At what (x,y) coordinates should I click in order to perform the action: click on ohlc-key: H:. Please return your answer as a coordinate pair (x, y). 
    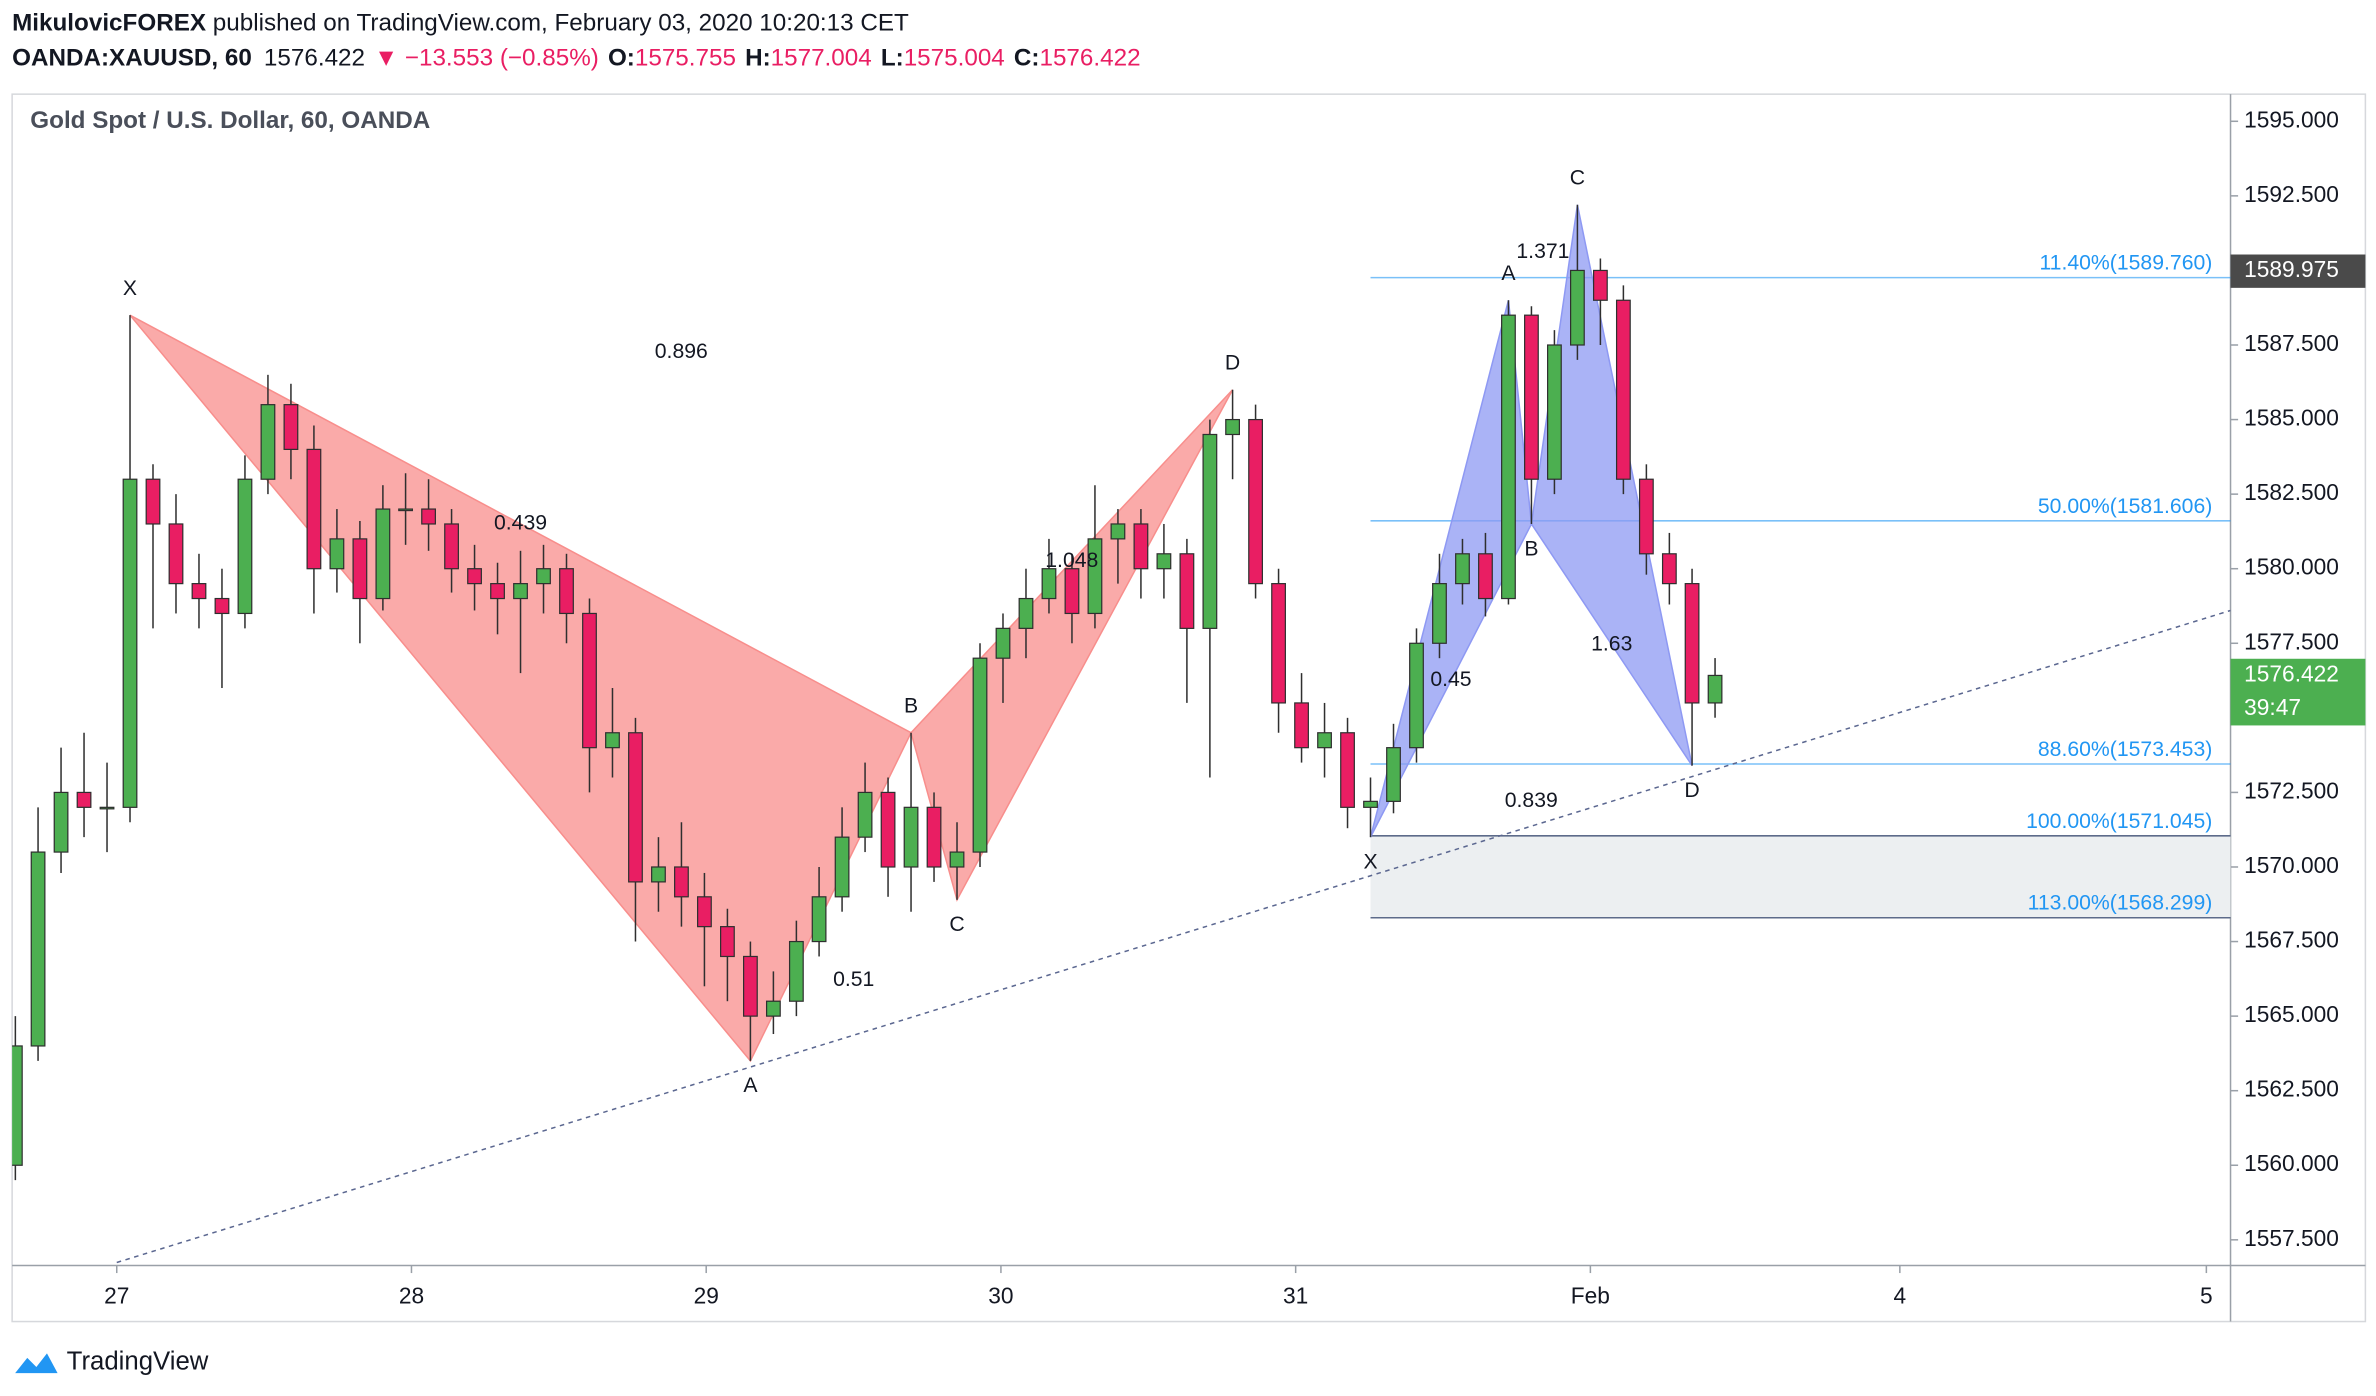
    Looking at the image, I should click on (758, 58).